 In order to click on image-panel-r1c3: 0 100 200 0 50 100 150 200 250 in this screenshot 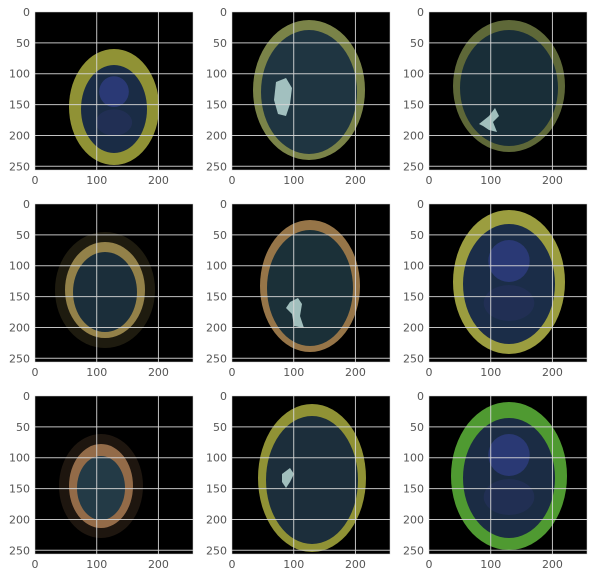, I will do `click(495, 96)`.